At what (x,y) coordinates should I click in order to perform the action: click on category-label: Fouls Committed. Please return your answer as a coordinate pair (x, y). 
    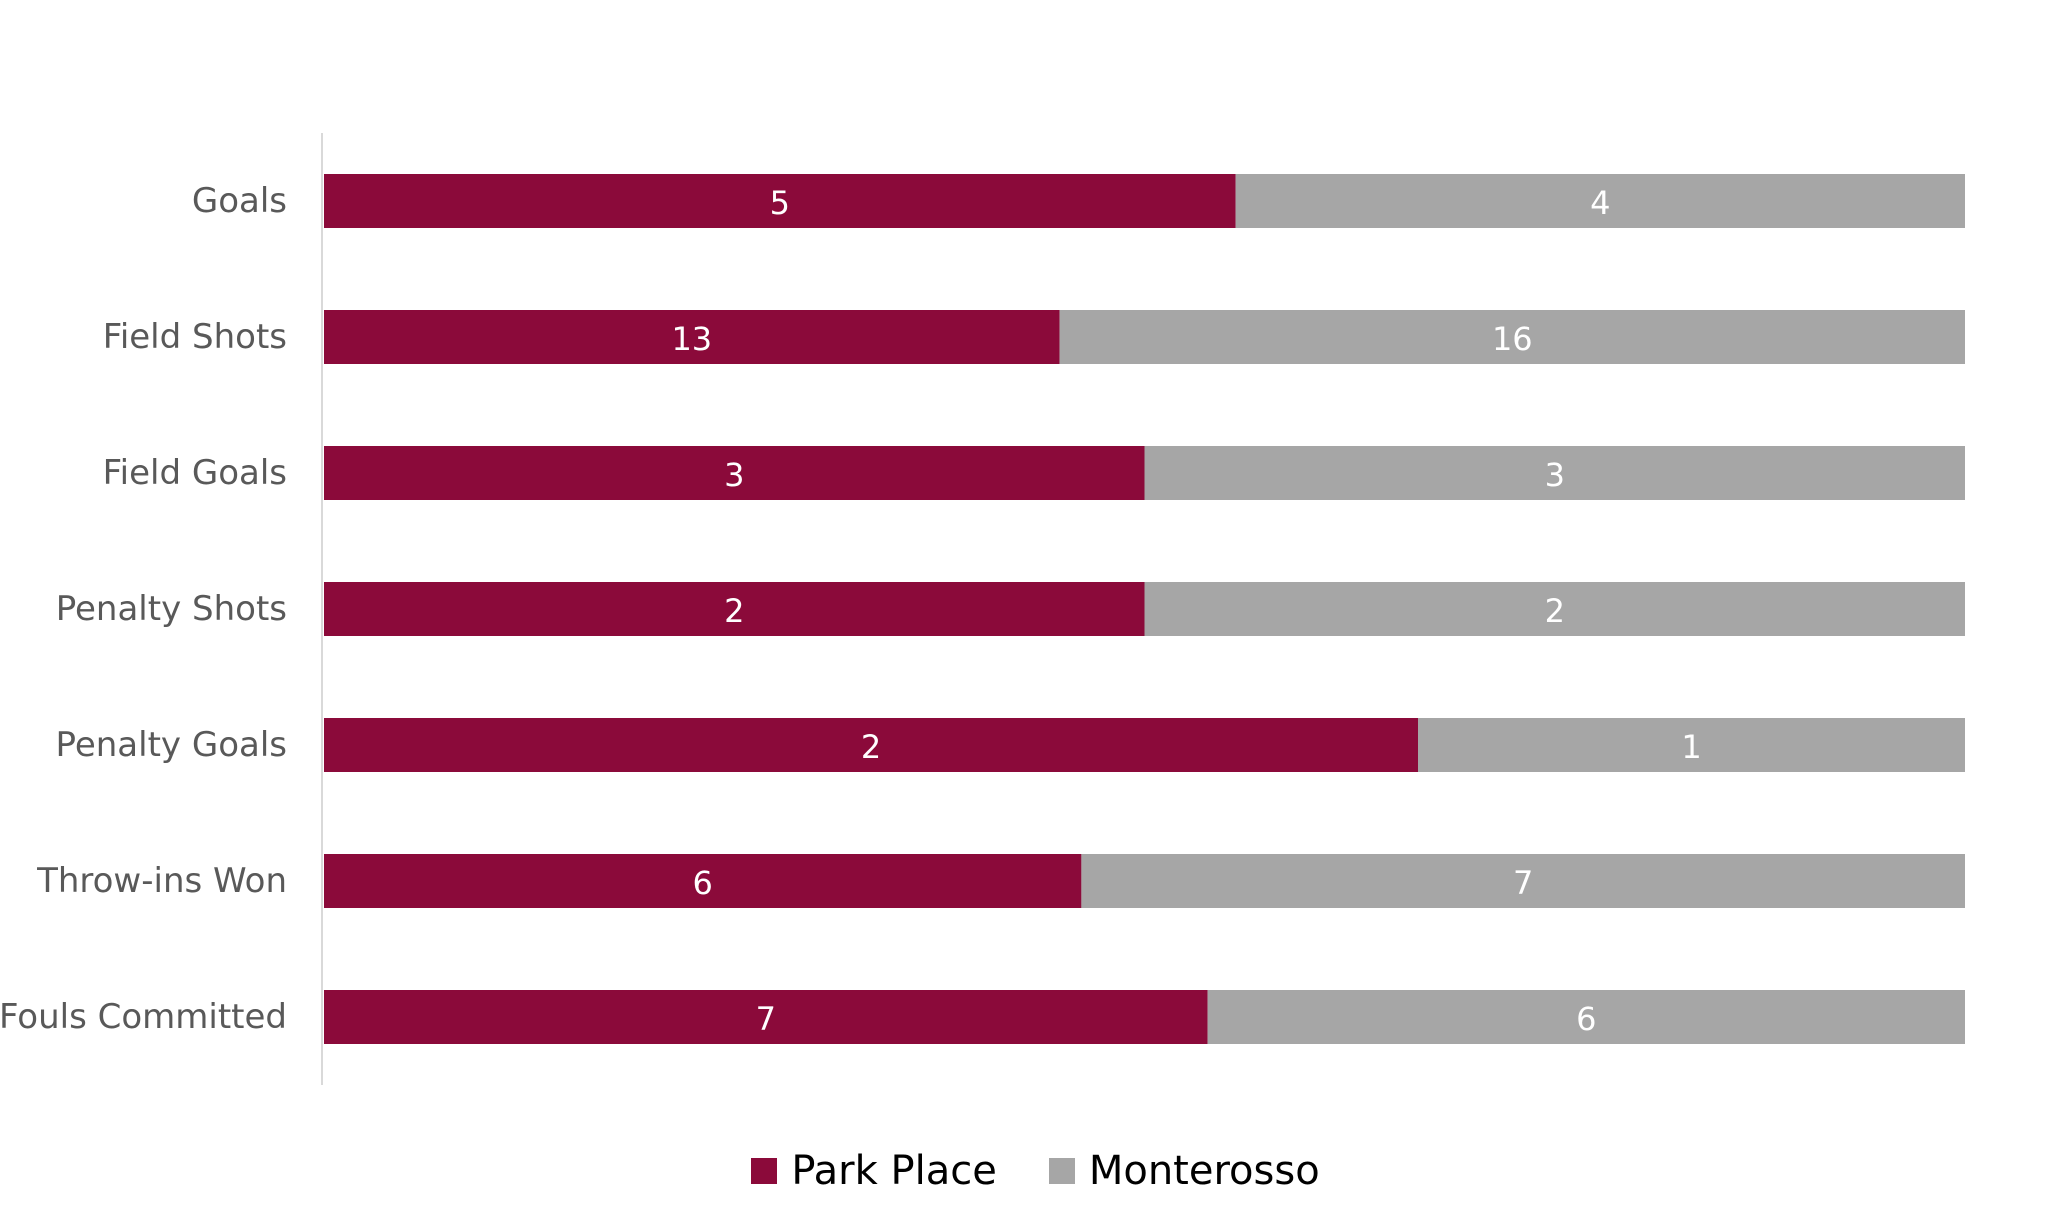
    Looking at the image, I should click on (143, 1017).